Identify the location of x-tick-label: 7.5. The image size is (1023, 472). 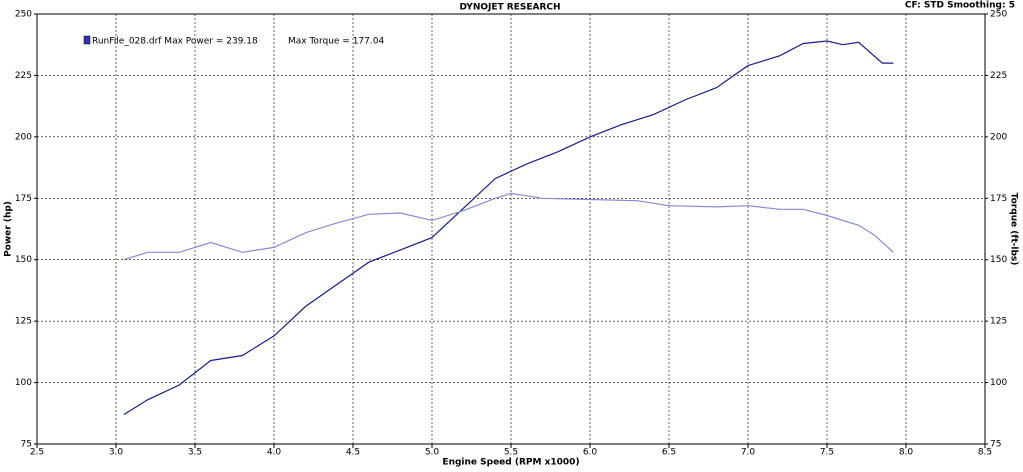
(827, 453).